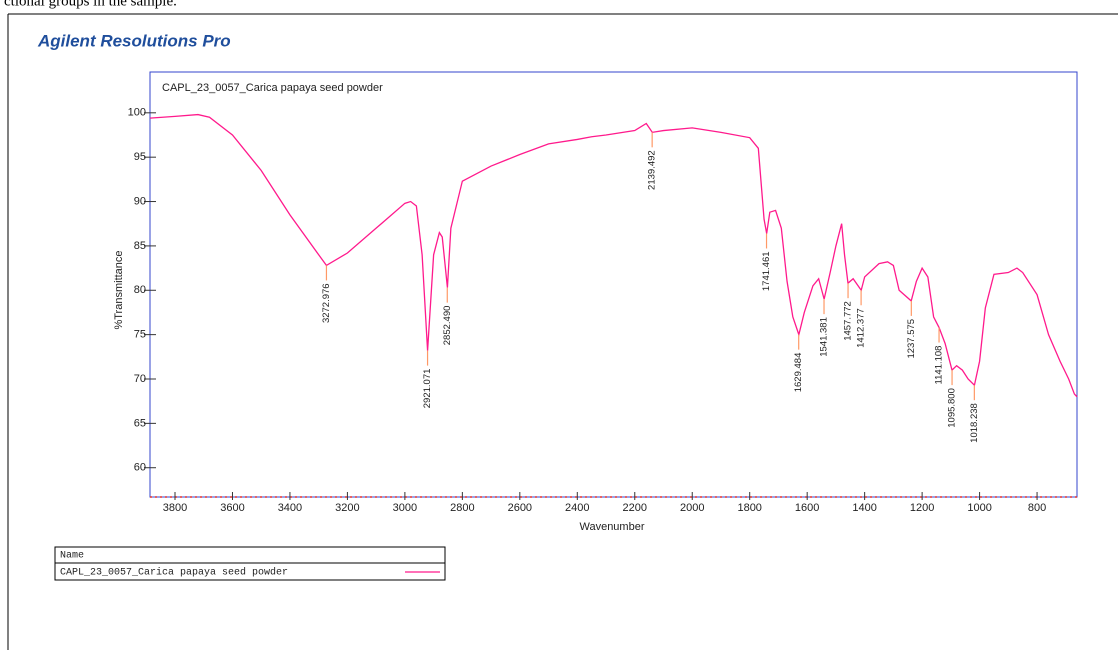 This screenshot has width=1118, height=650. I want to click on peak-label: 1541.381, so click(824, 337).